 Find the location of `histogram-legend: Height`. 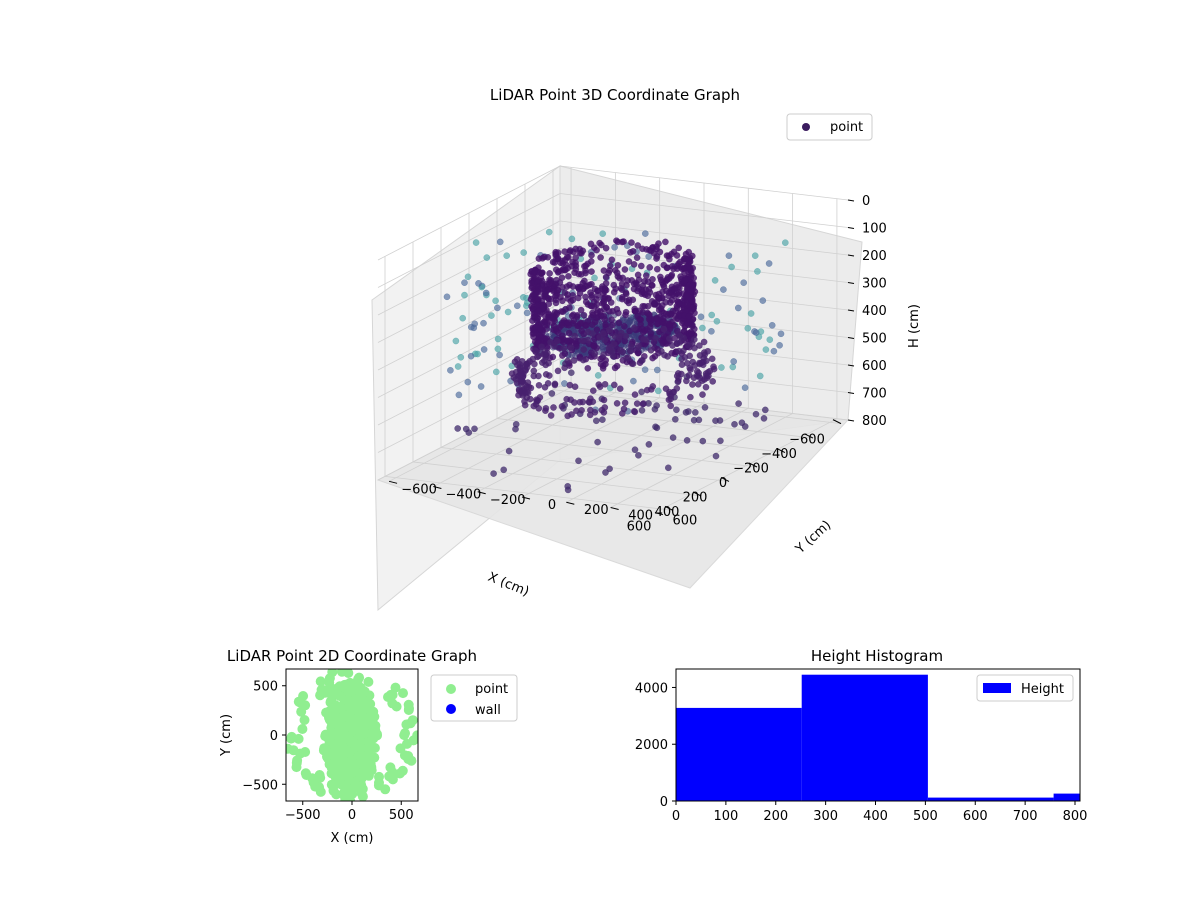

histogram-legend: Height is located at coordinates (1025, 688).